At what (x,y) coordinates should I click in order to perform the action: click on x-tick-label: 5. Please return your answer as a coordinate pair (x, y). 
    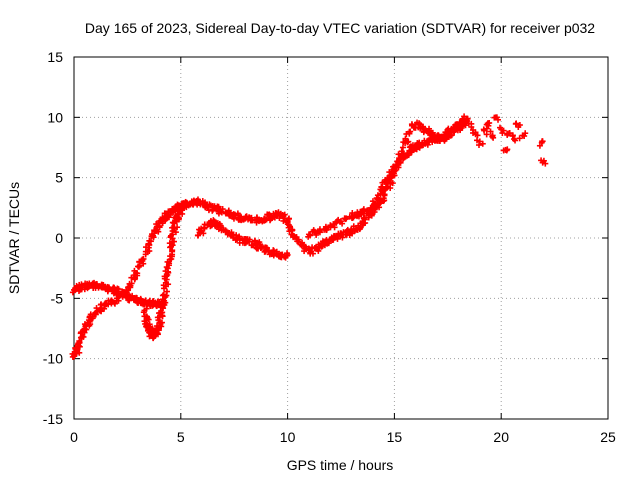
    Looking at the image, I should click on (181, 437).